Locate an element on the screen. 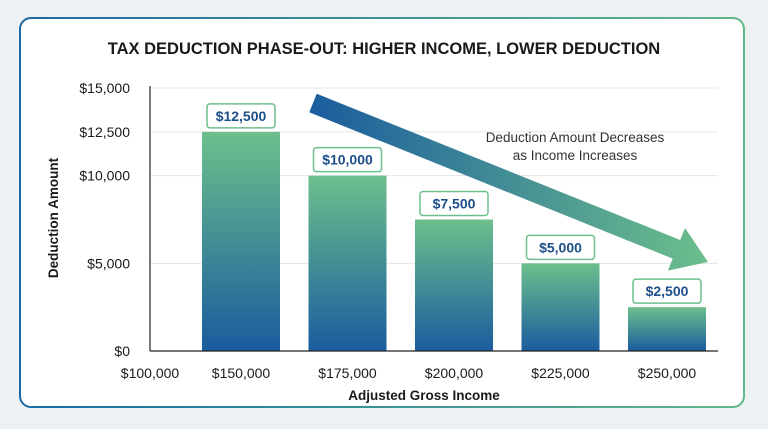 The width and height of the screenshot is (768, 429). data-label: $12,500 is located at coordinates (241, 116).